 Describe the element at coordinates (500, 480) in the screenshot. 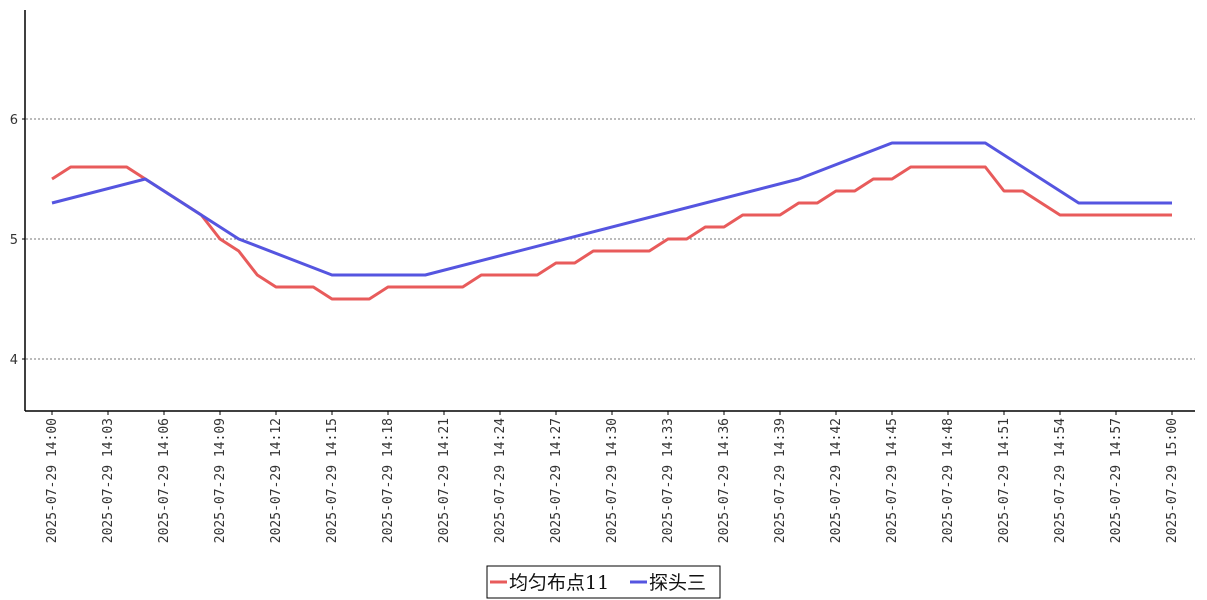

I see `x-tick-label-8: 2025-07-29 14:24` at that location.